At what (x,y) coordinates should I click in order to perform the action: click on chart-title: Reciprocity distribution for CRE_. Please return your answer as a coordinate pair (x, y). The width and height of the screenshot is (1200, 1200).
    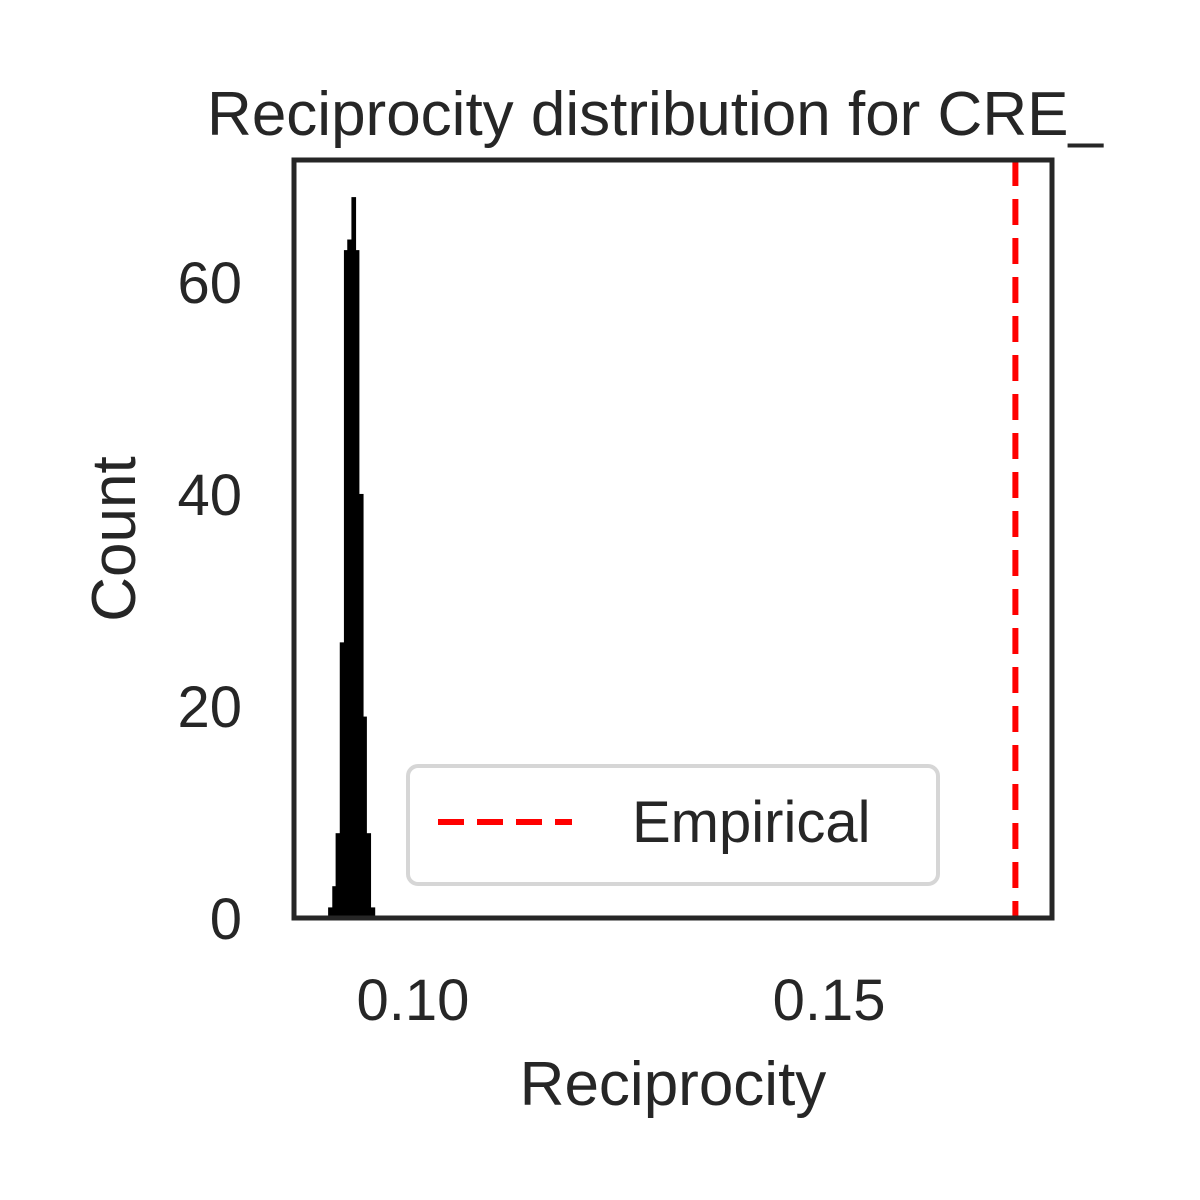
    Looking at the image, I should click on (655, 114).